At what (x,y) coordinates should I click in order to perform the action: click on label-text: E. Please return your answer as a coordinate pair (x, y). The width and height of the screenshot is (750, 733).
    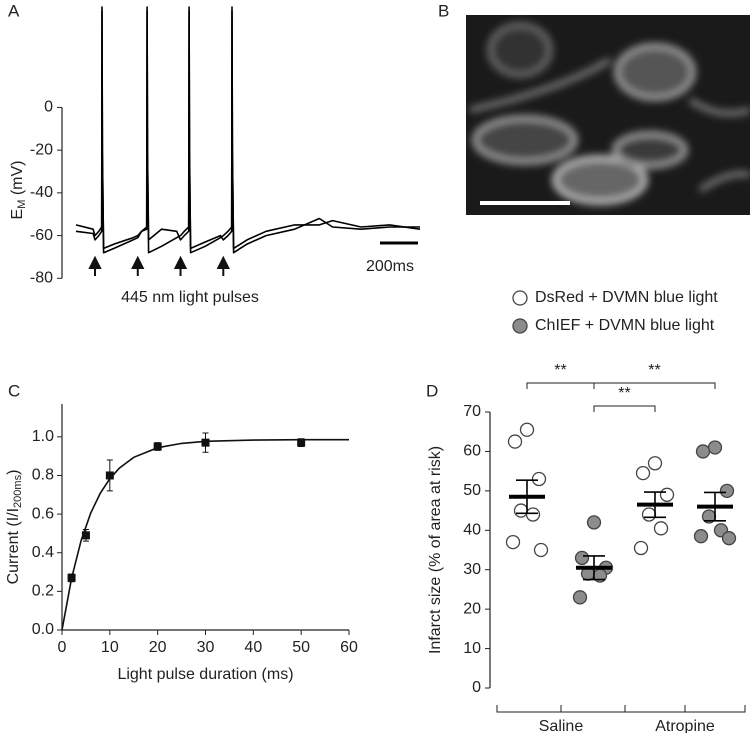
    Looking at the image, I should click on (17, 214).